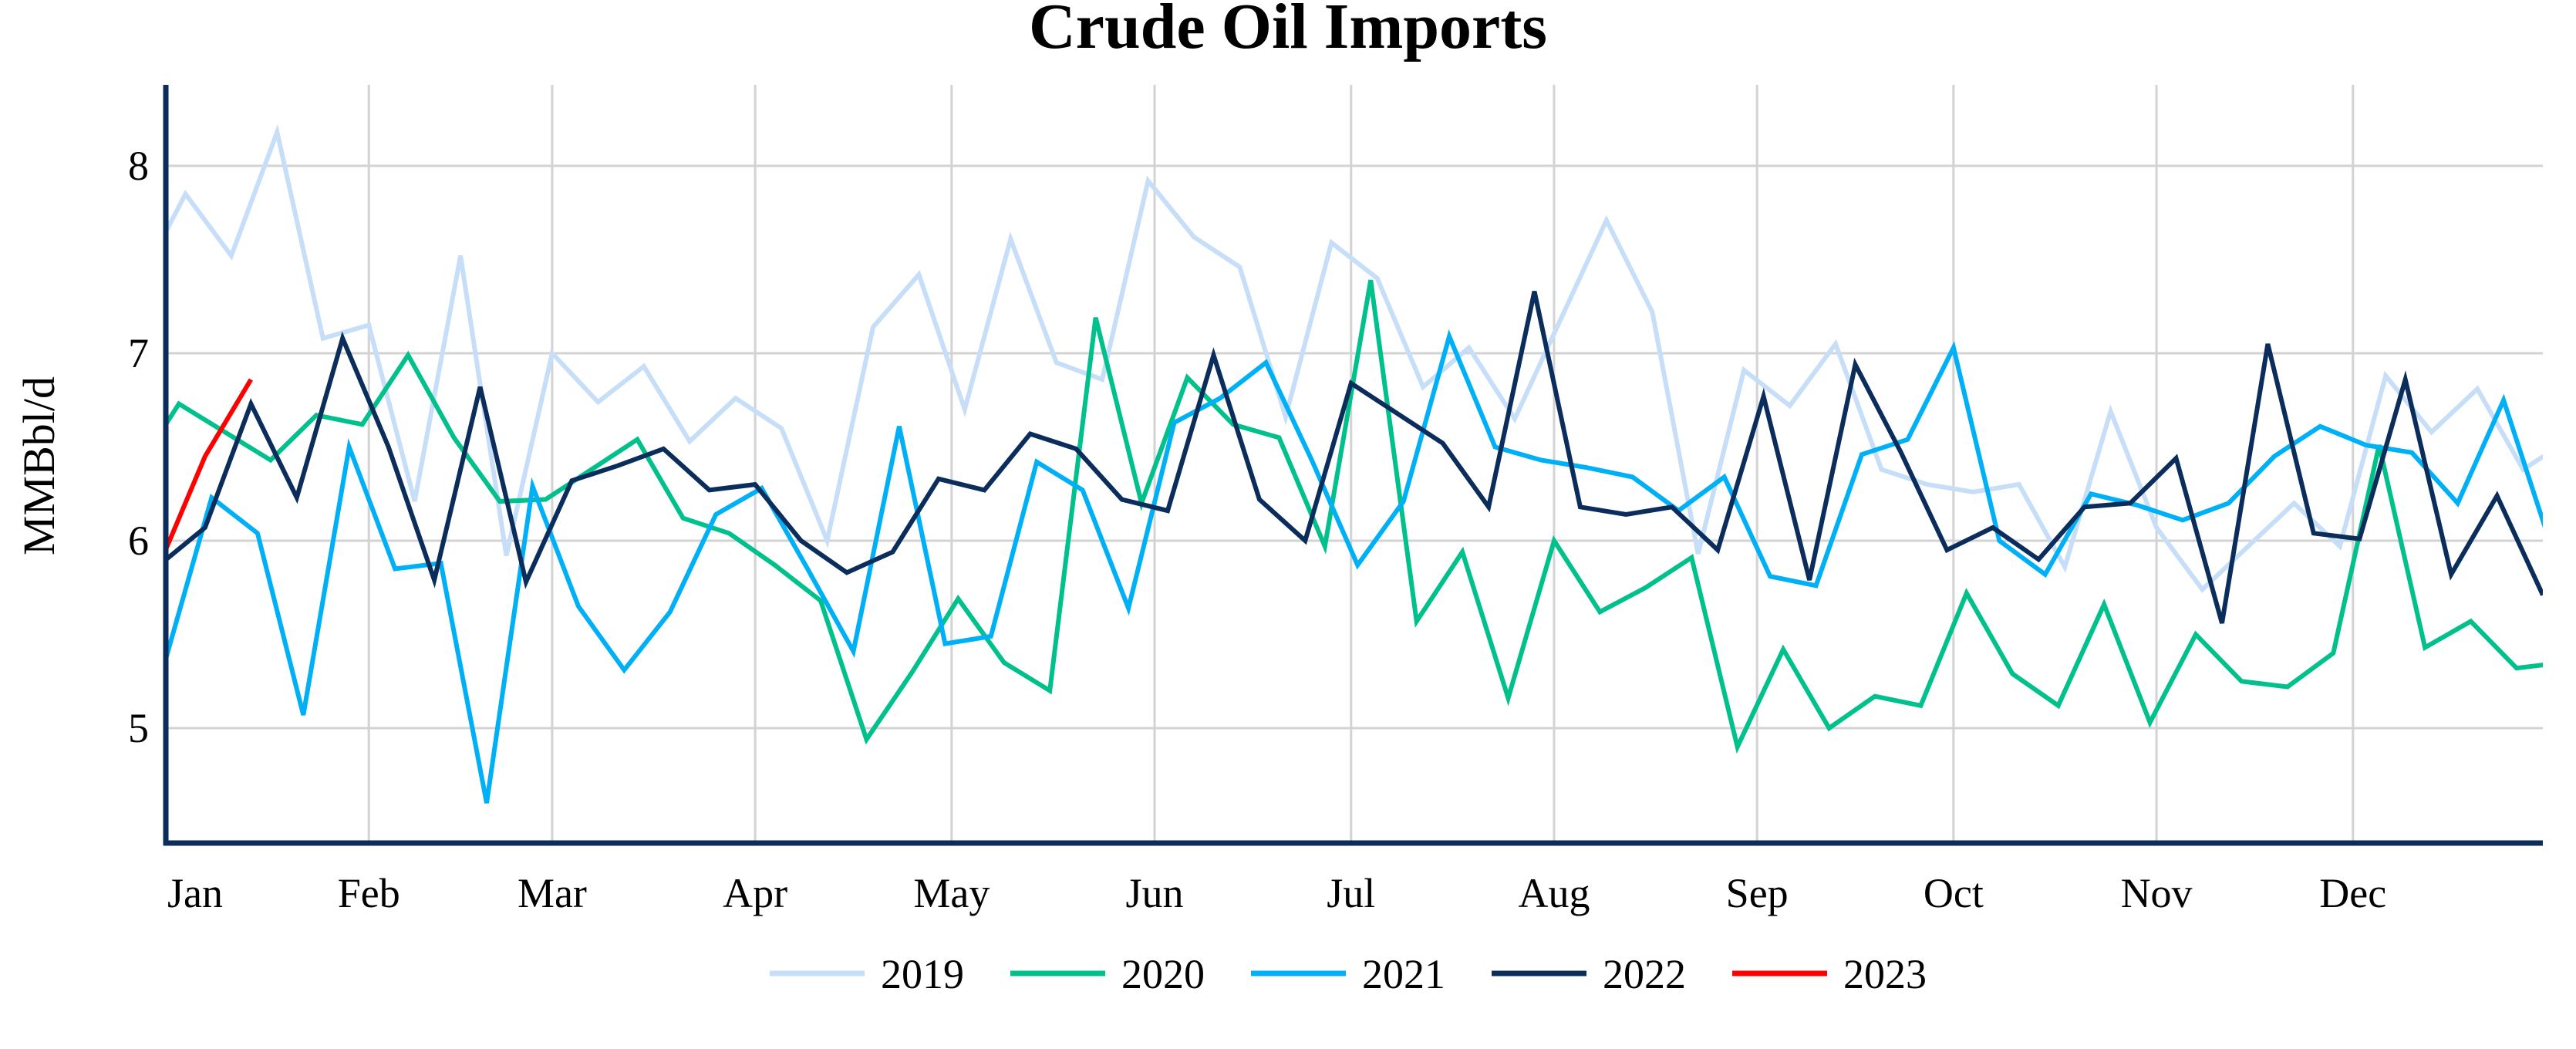 The image size is (2576, 1049). What do you see at coordinates (755, 893) in the screenshot?
I see `x-tick-label: Apr` at bounding box center [755, 893].